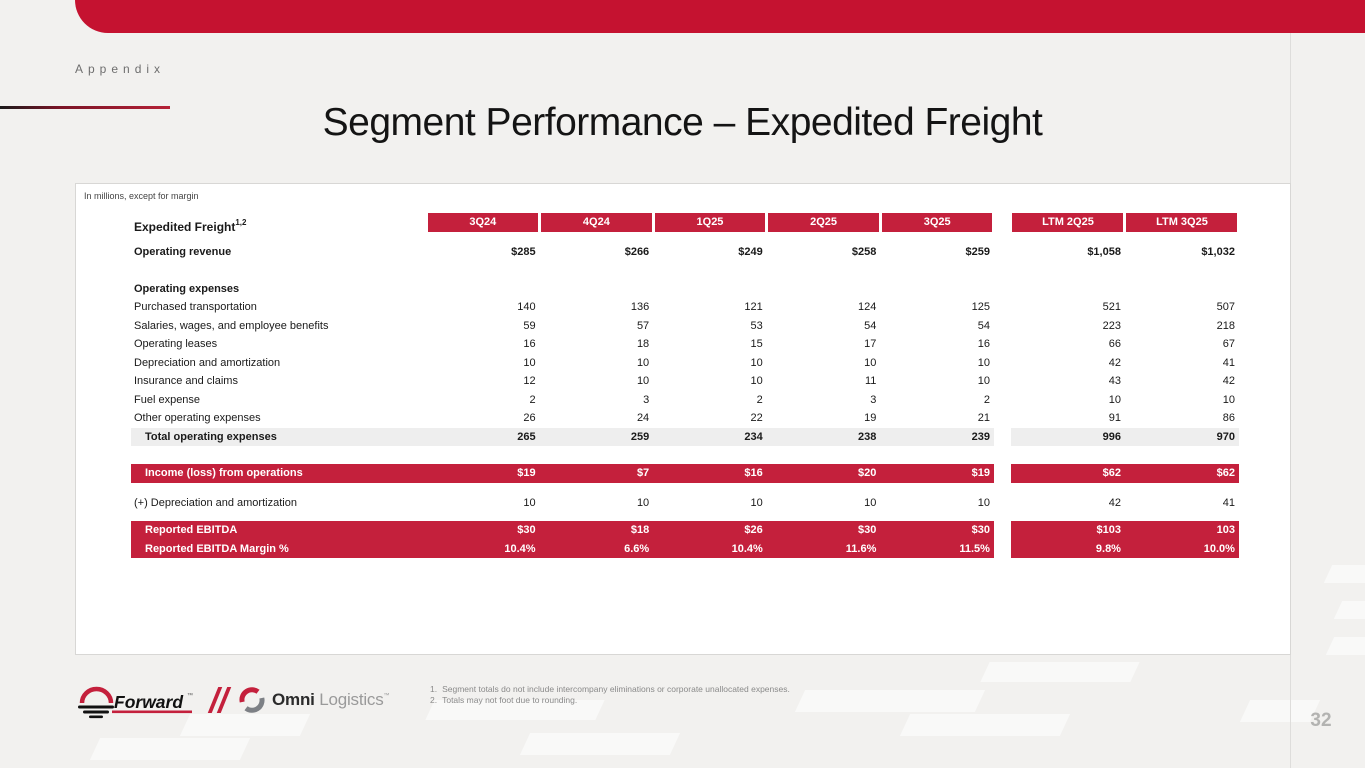  Describe the element at coordinates (1228, 381) in the screenshot. I see `cell-value: 42` at that location.